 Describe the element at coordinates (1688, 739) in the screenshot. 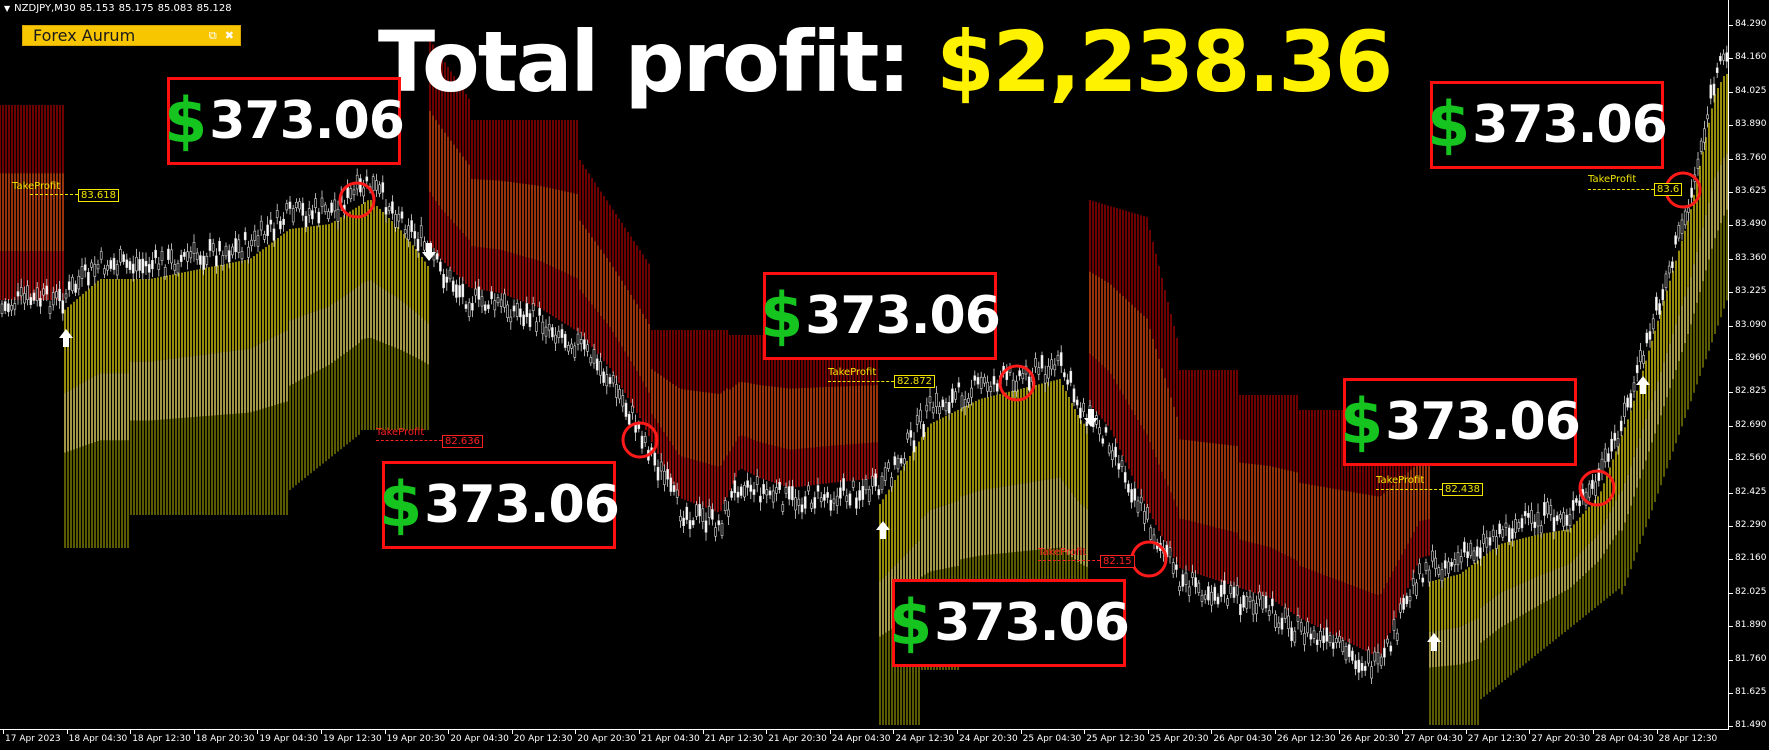

I see `time-tick-label: 28 Apr 12:30` at that location.